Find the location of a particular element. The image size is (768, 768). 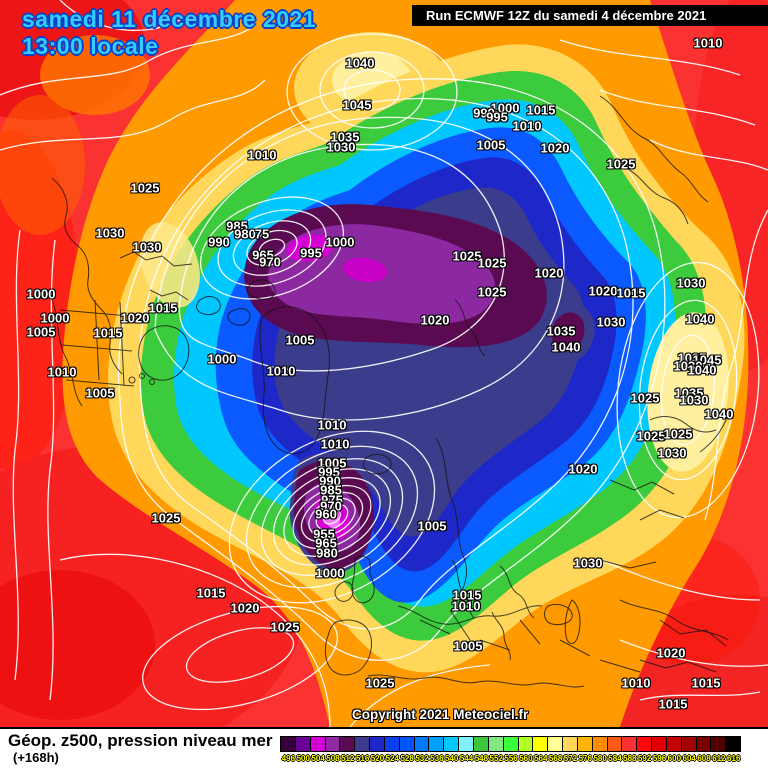

scale-value: 572 is located at coordinates (570, 758).